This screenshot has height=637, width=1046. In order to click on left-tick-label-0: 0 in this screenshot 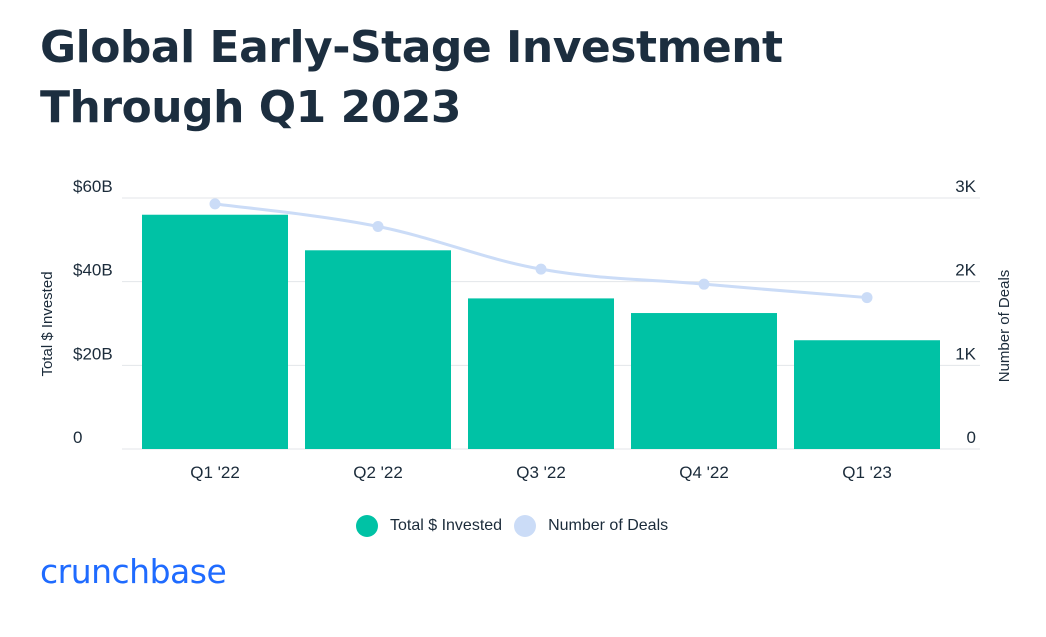, I will do `click(77, 437)`.